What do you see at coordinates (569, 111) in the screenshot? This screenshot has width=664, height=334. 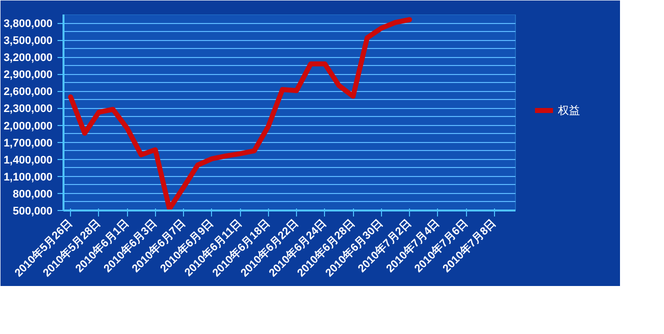 I see `legend-label: 权益` at bounding box center [569, 111].